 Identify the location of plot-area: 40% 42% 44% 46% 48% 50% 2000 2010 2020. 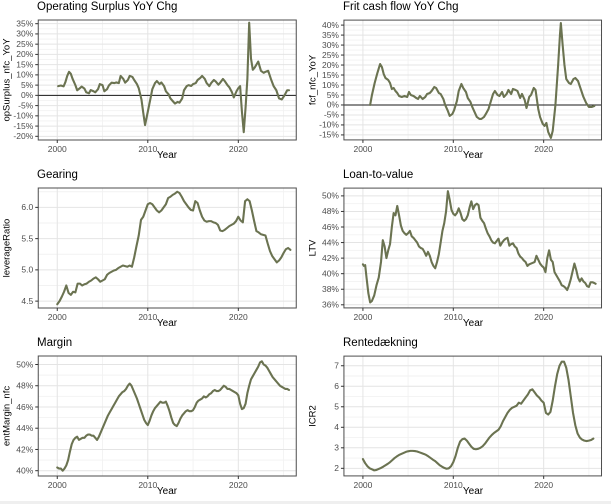
(156, 422).